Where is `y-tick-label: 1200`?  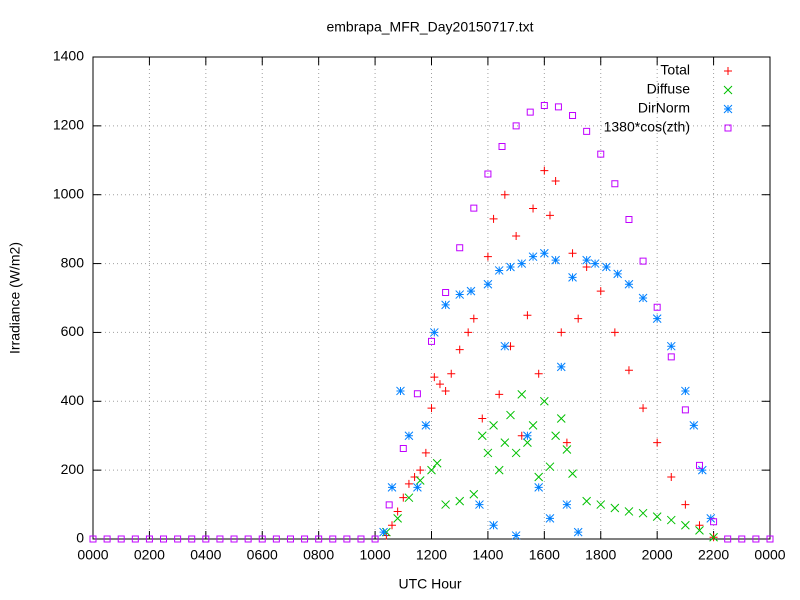
y-tick-label: 1200 is located at coordinates (68, 125).